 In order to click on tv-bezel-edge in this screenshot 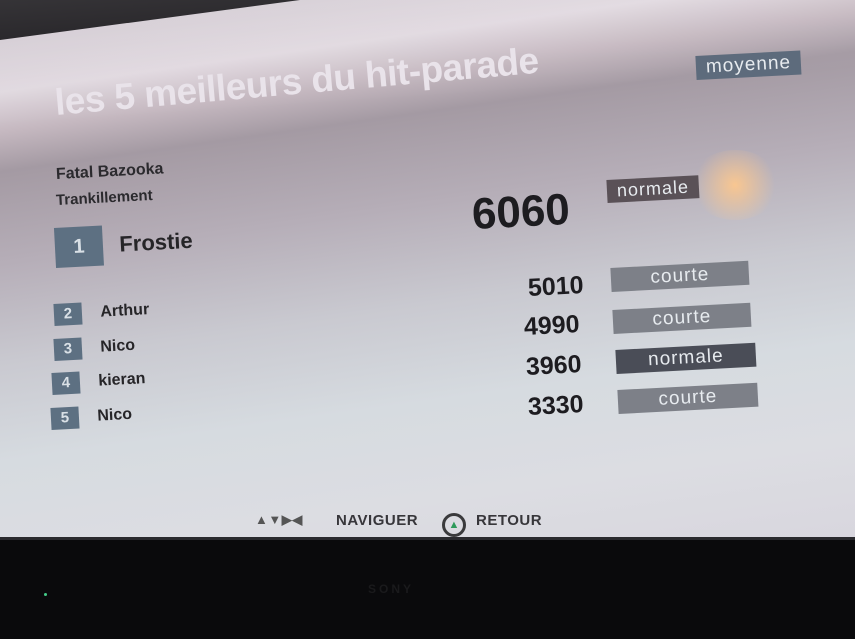, I will do `click(427, 538)`.